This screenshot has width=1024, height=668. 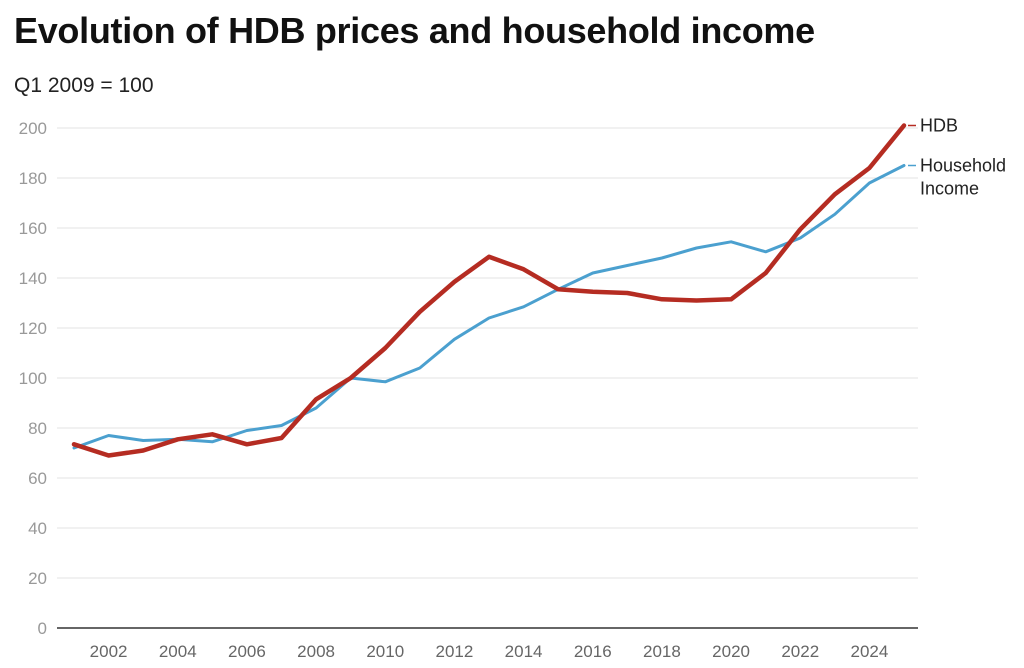 I want to click on chart-subtitle: Q1 2009 = 100, so click(x=84, y=85).